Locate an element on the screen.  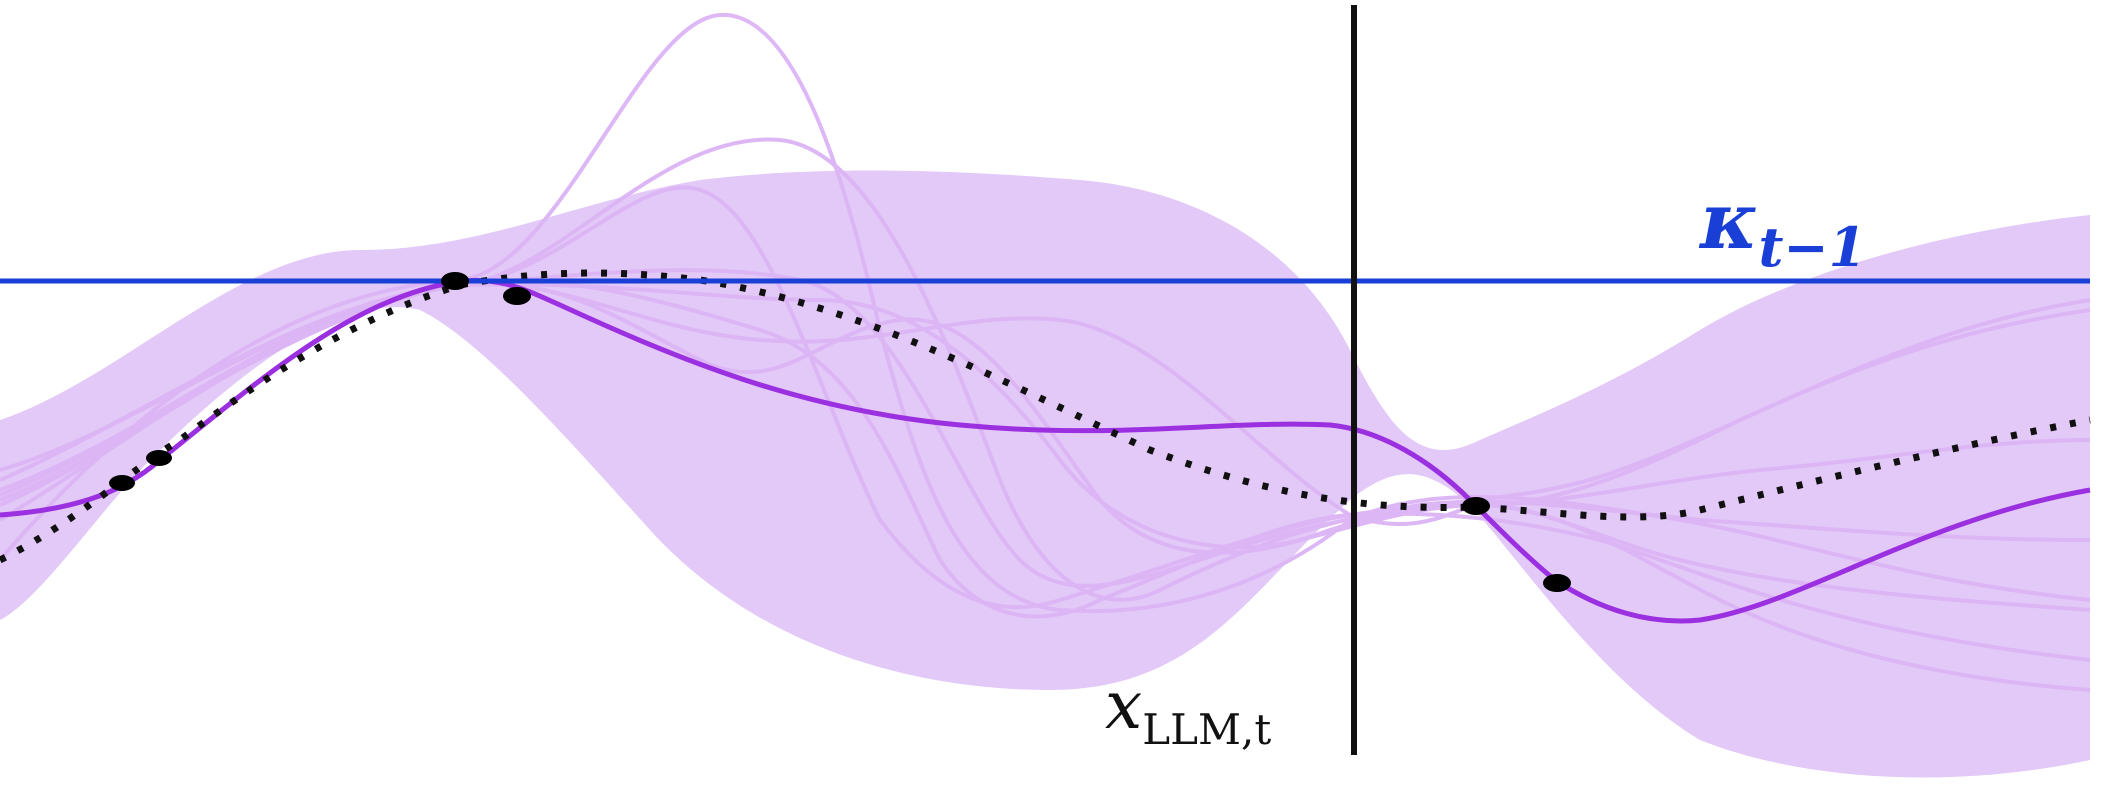
marker-label: xLLM,t is located at coordinates (1188, 710).